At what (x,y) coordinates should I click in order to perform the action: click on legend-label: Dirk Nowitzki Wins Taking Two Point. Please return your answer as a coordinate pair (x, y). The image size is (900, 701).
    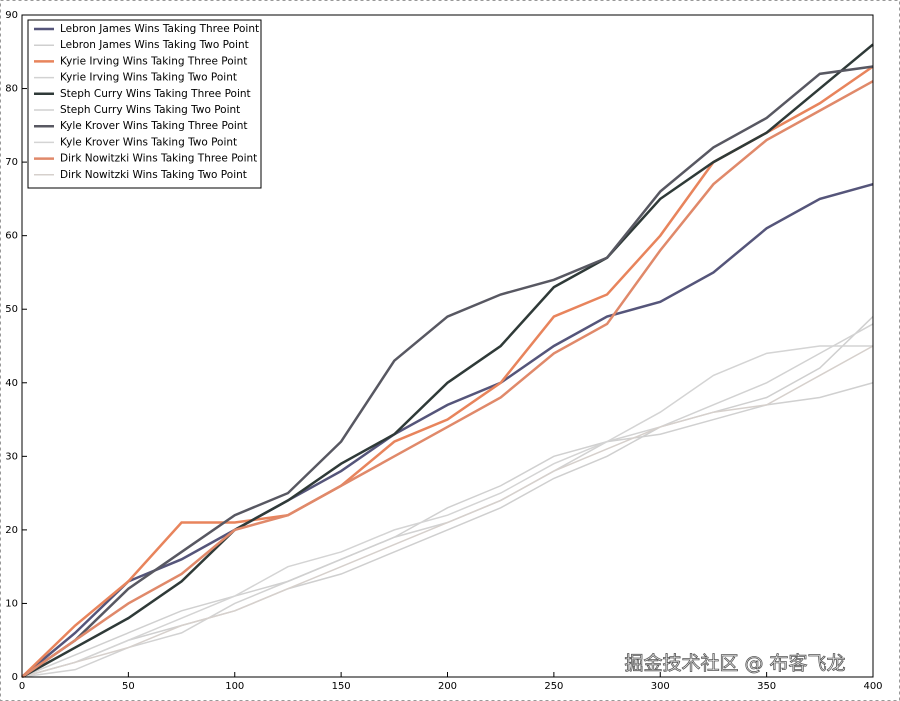
    Looking at the image, I should click on (153, 175).